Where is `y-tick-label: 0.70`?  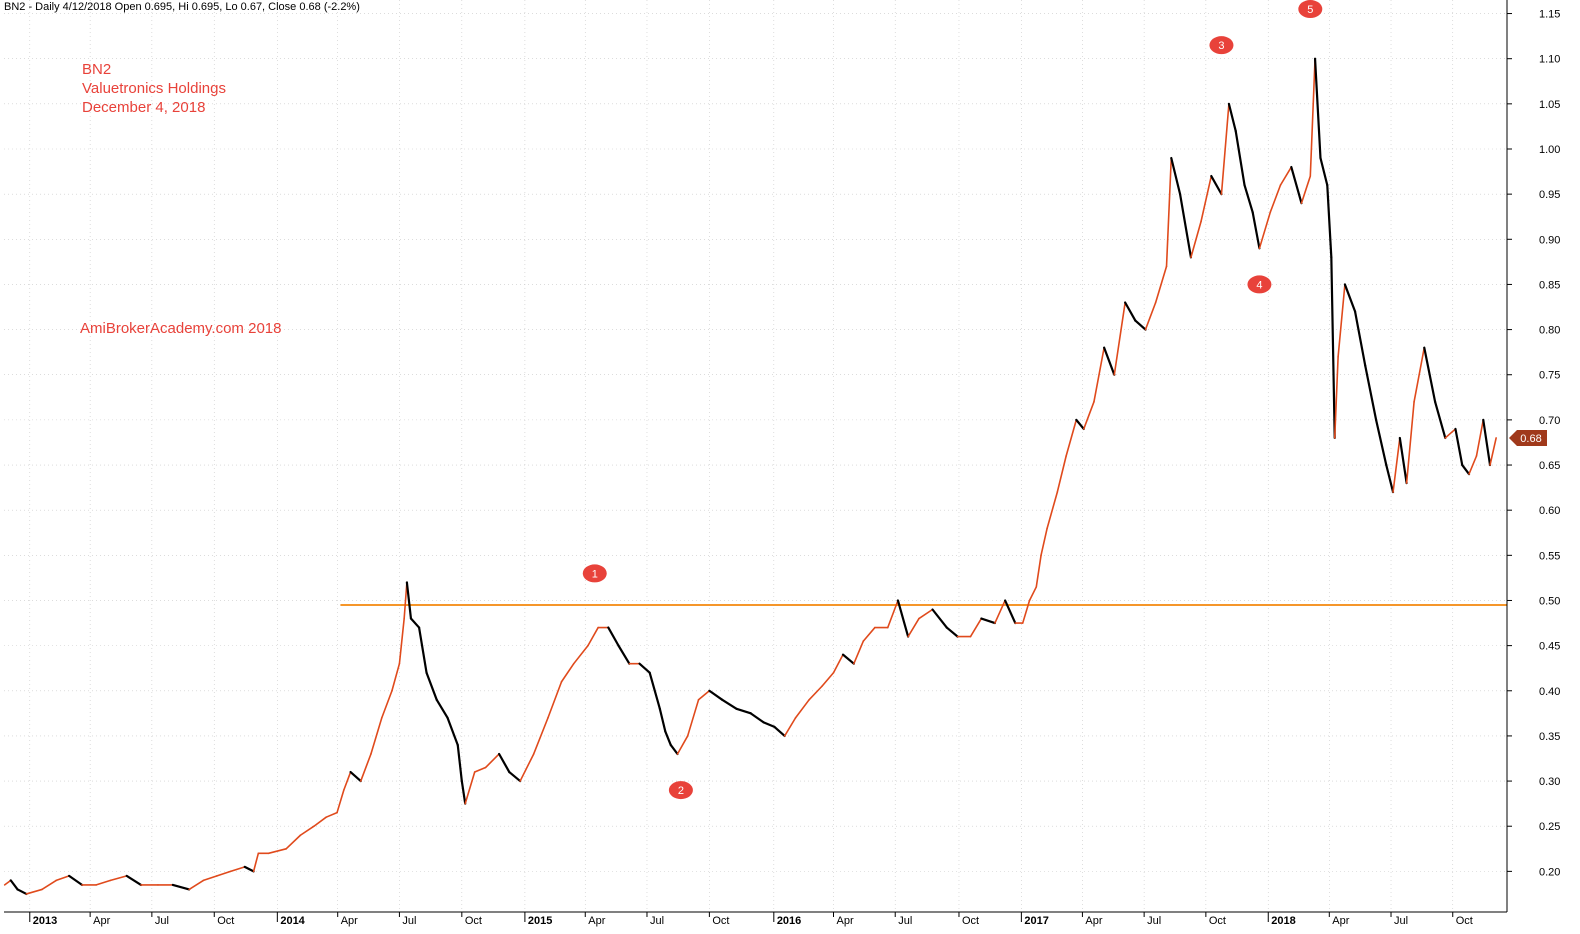 y-tick-label: 0.70 is located at coordinates (1549, 421).